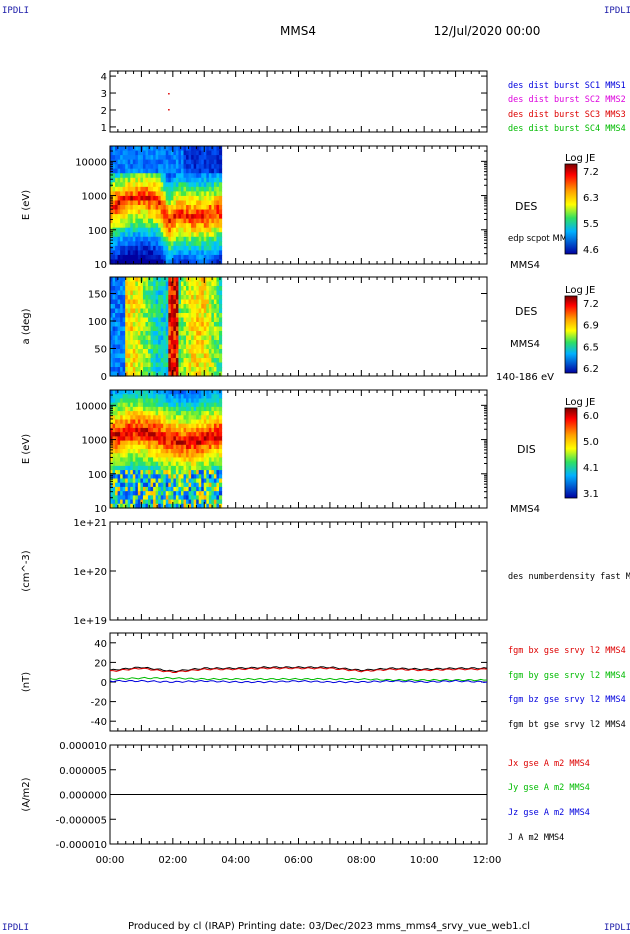  Describe the element at coordinates (571, 453) in the screenshot. I see `colorbar-dis-energy` at that location.